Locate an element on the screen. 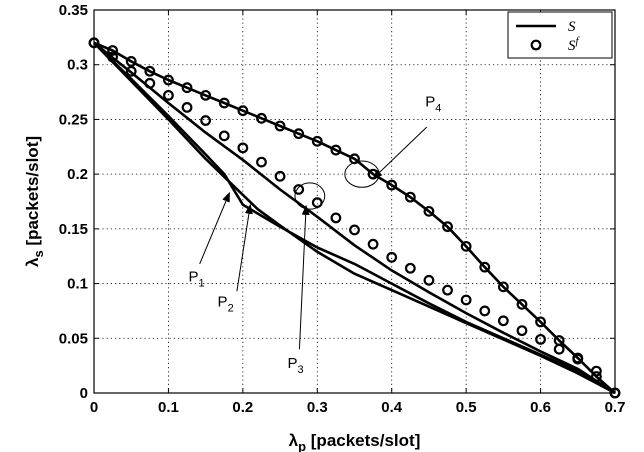 This screenshot has height=452, width=644. legend-box is located at coordinates (560, 35).